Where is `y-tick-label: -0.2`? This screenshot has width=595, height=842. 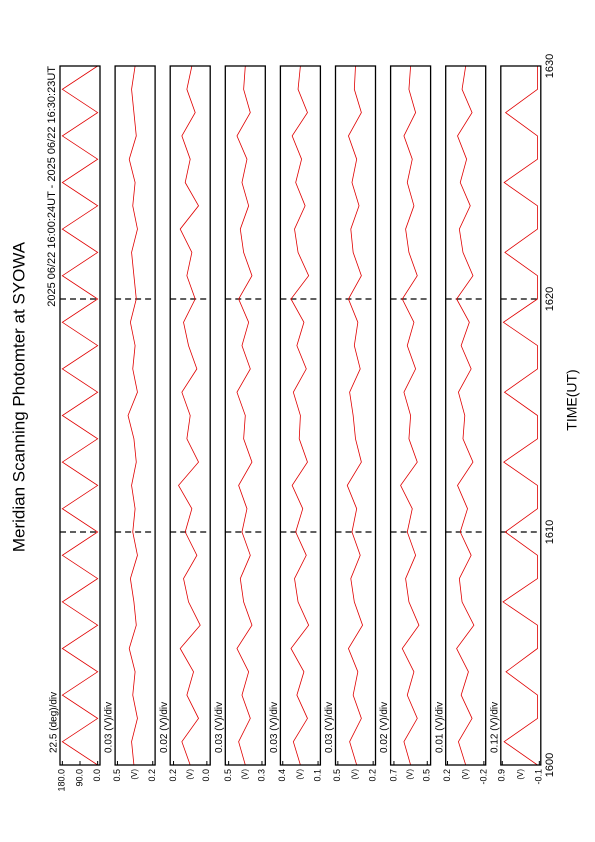 y-tick-label: -0.2 is located at coordinates (483, 777).